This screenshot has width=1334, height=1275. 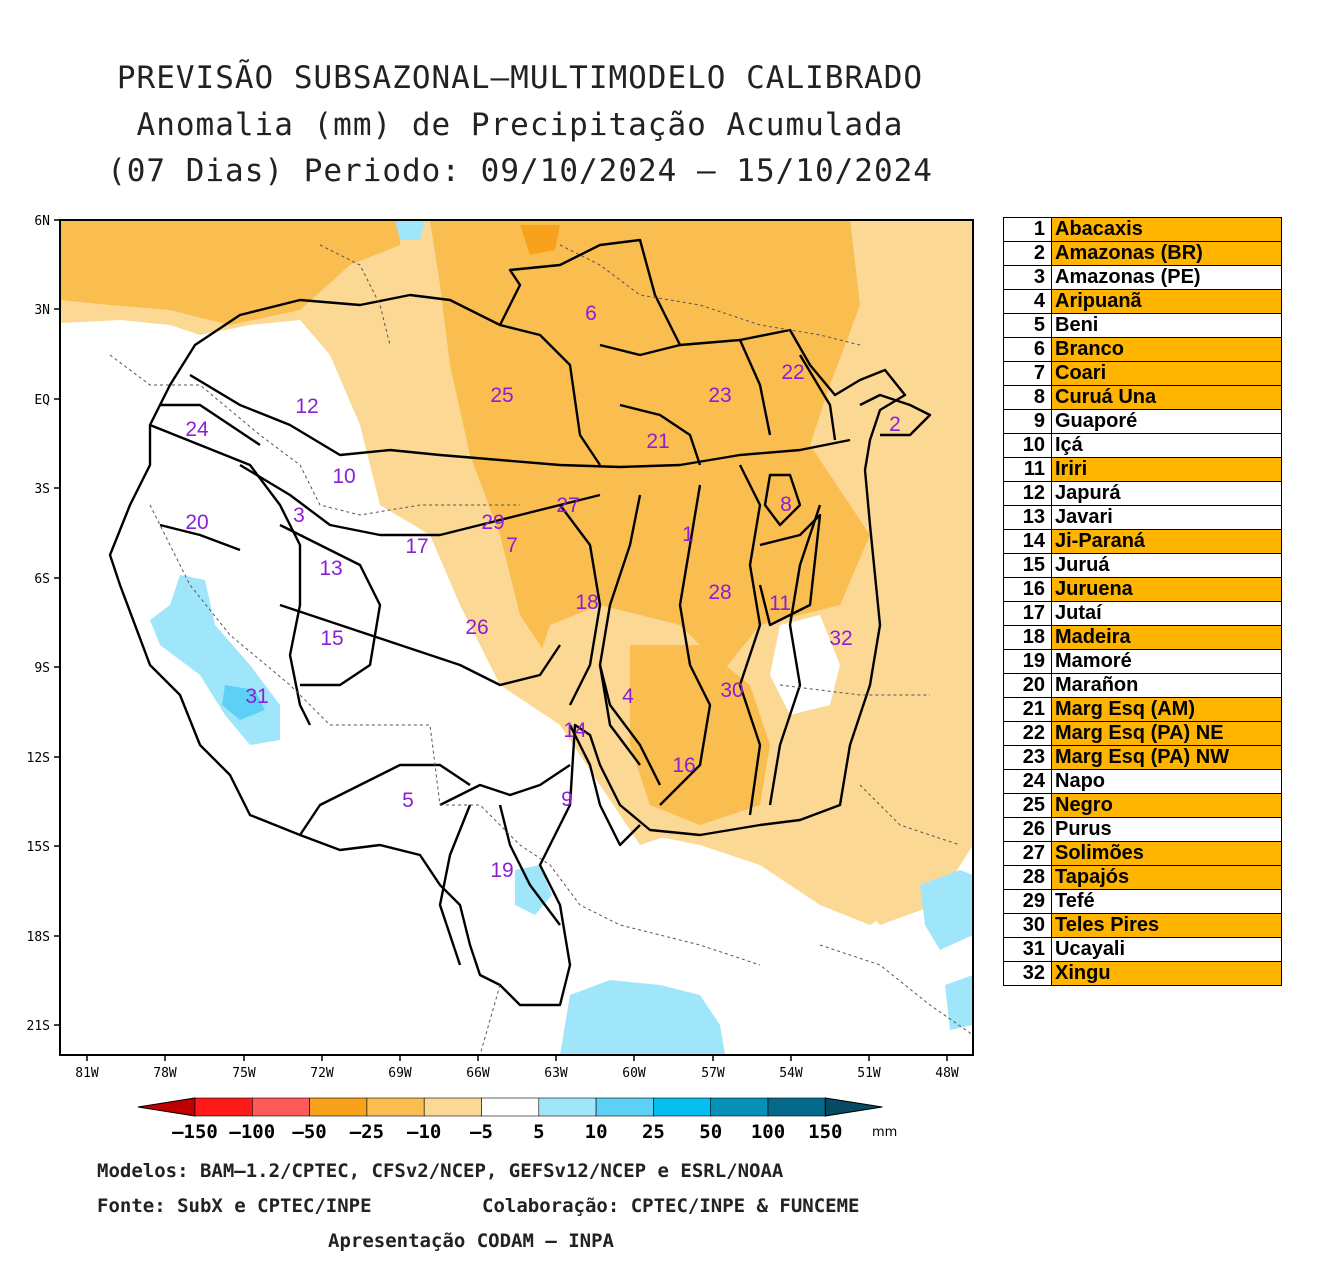 What do you see at coordinates (1166, 589) in the screenshot?
I see `legend-basin-name: Juruena` at bounding box center [1166, 589].